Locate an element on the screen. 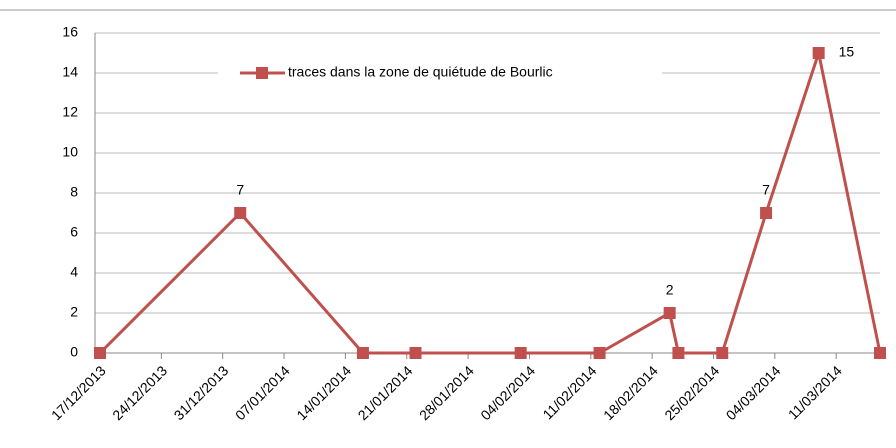  x-tick-label: 17/12/2013 is located at coordinates (78, 392).